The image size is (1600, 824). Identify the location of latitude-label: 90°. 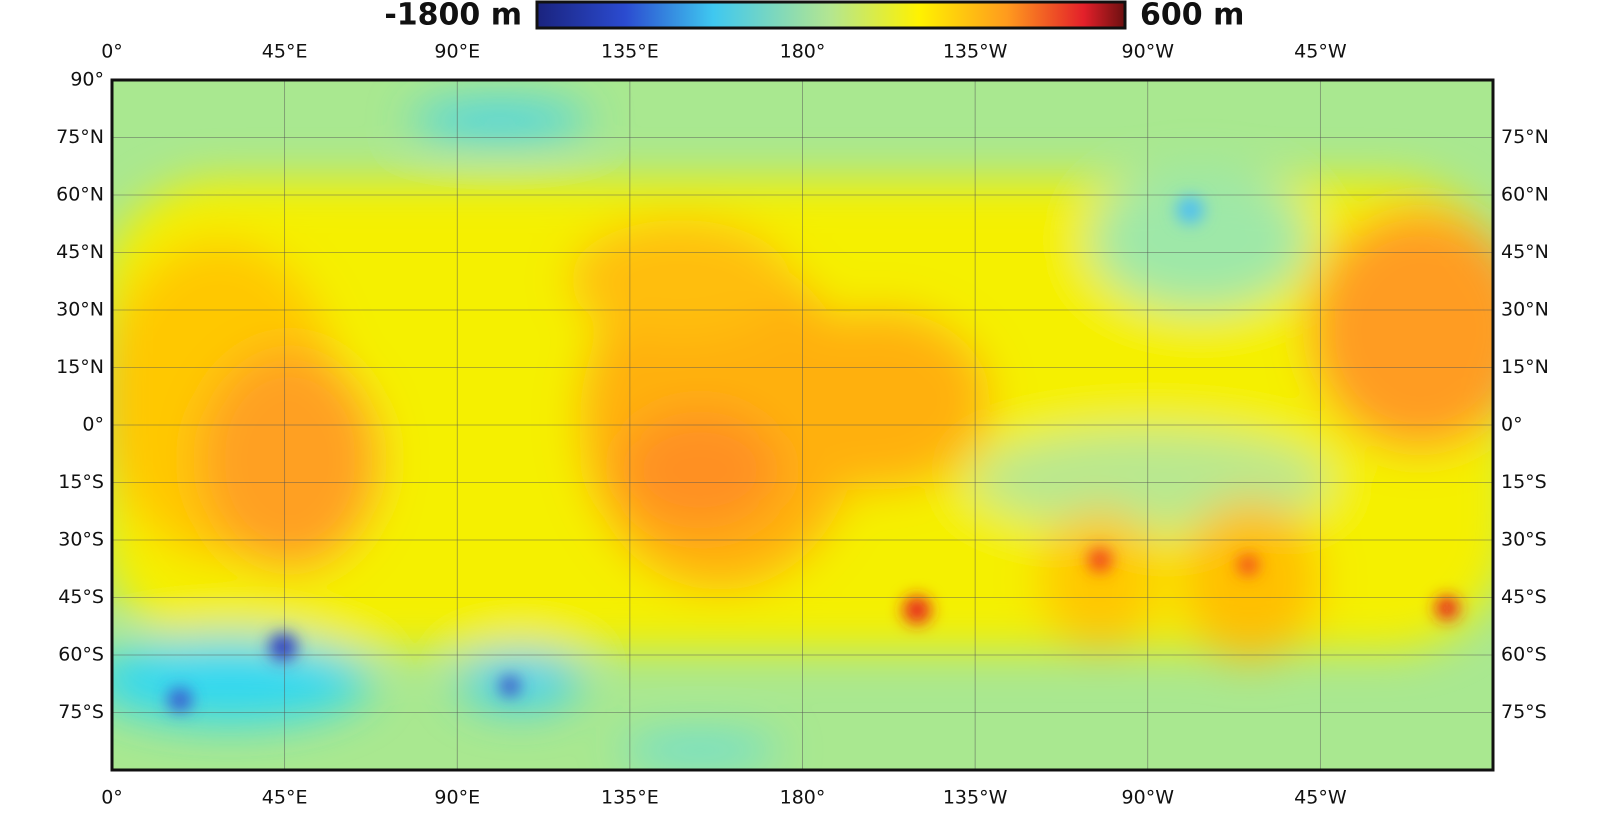
(87, 80).